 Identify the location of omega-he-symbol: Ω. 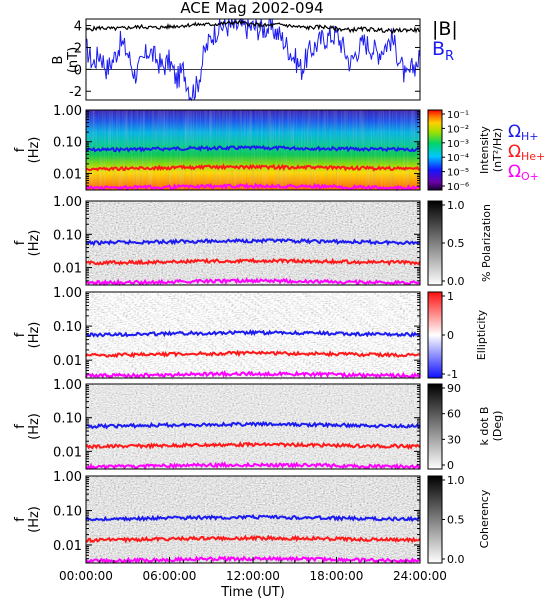
(514, 152).